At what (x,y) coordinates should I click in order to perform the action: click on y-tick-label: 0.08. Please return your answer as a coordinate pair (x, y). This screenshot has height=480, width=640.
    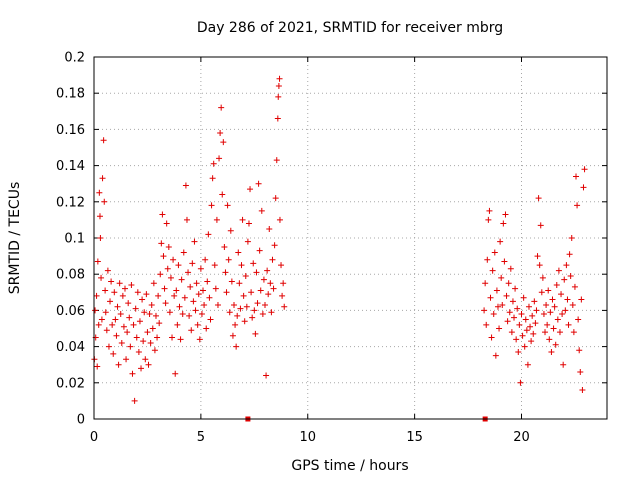
    Looking at the image, I should click on (70, 275).